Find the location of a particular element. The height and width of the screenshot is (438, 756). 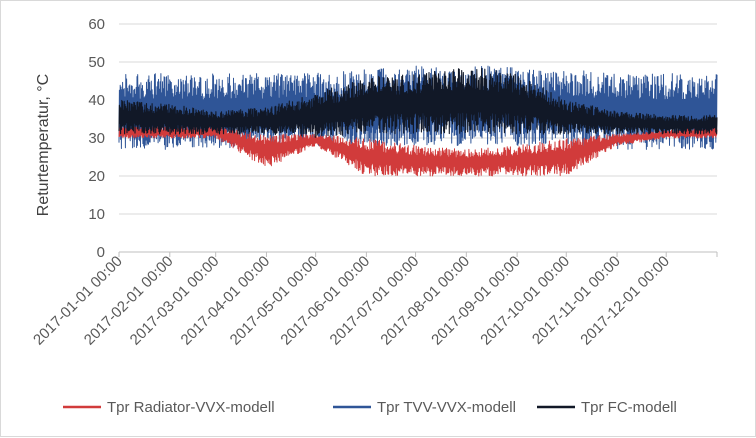

x-tick-label: 2017-01-01 00:00 is located at coordinates (78, 301).